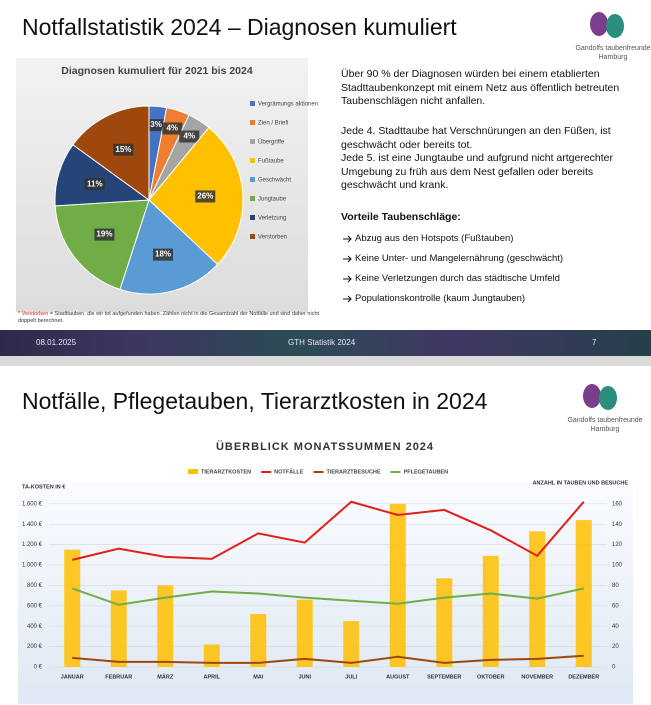 This screenshot has width=651, height=705. What do you see at coordinates (304, 677) in the screenshot?
I see `x-tick-label: JUNI` at bounding box center [304, 677].